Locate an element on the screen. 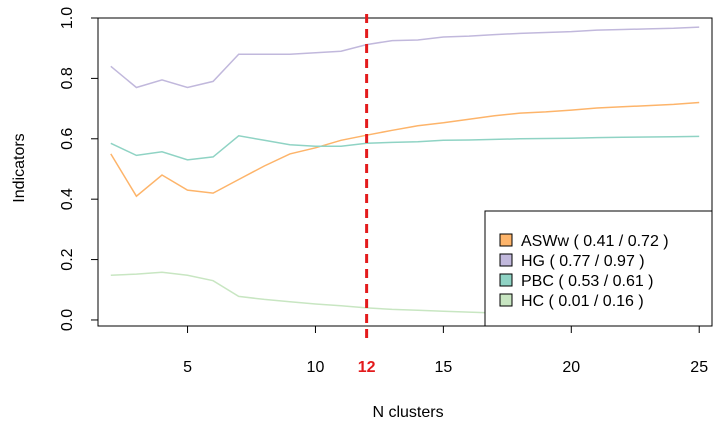 The image size is (716, 427). y-axis-title: Indicators is located at coordinates (19, 167).